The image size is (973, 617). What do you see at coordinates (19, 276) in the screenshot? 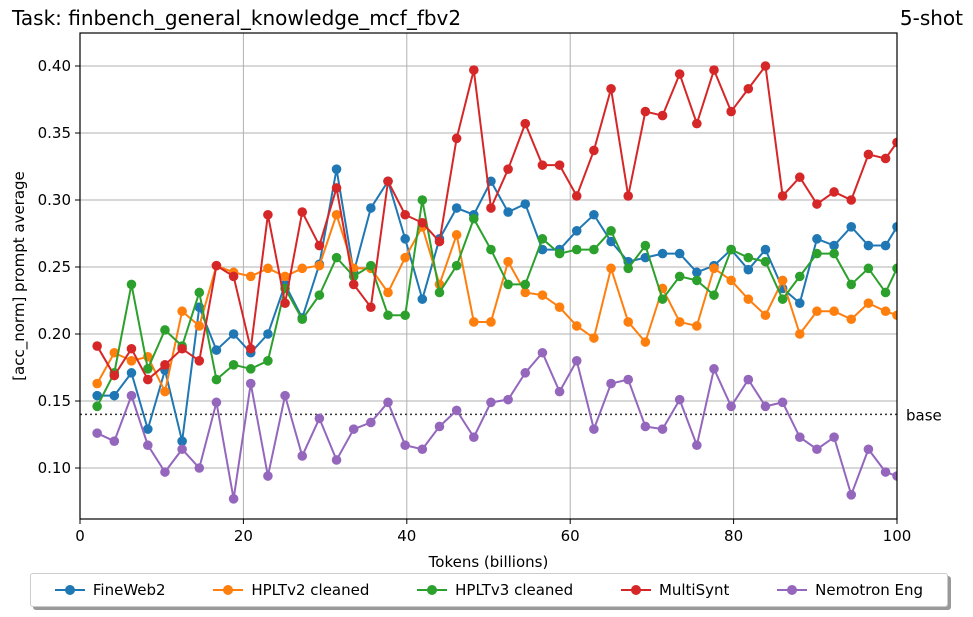
I see `y-axis-label: [acc_norm] prompt average` at bounding box center [19, 276].